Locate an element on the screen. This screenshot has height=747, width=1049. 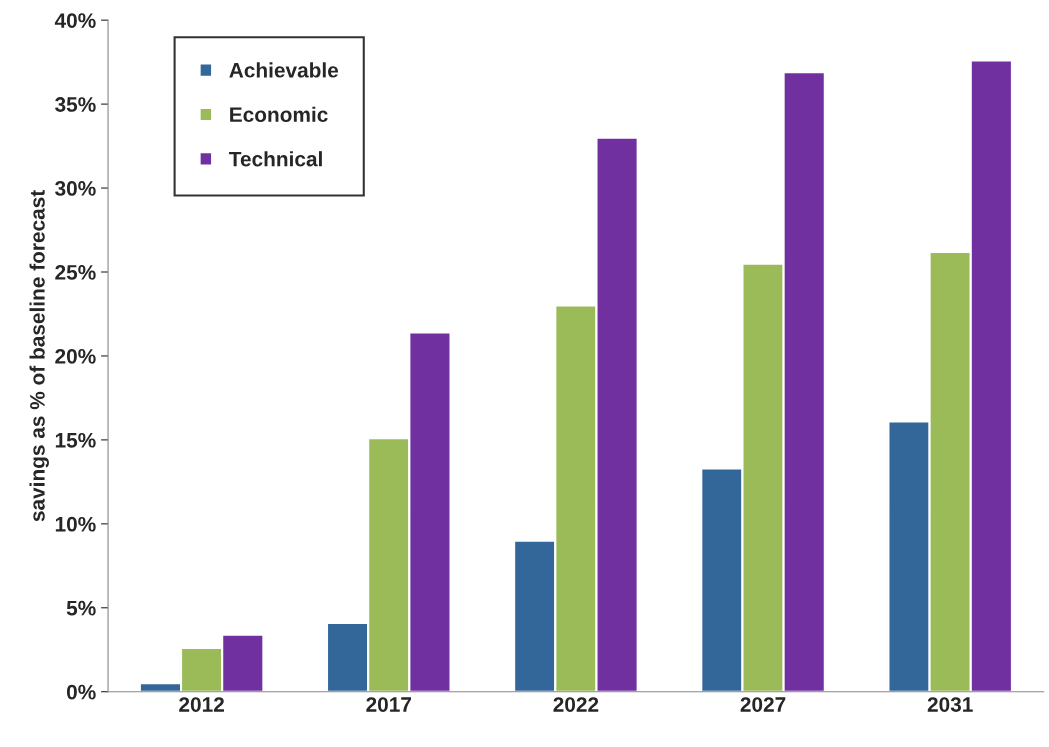
y-tick-label: 25% is located at coordinates (75, 272).